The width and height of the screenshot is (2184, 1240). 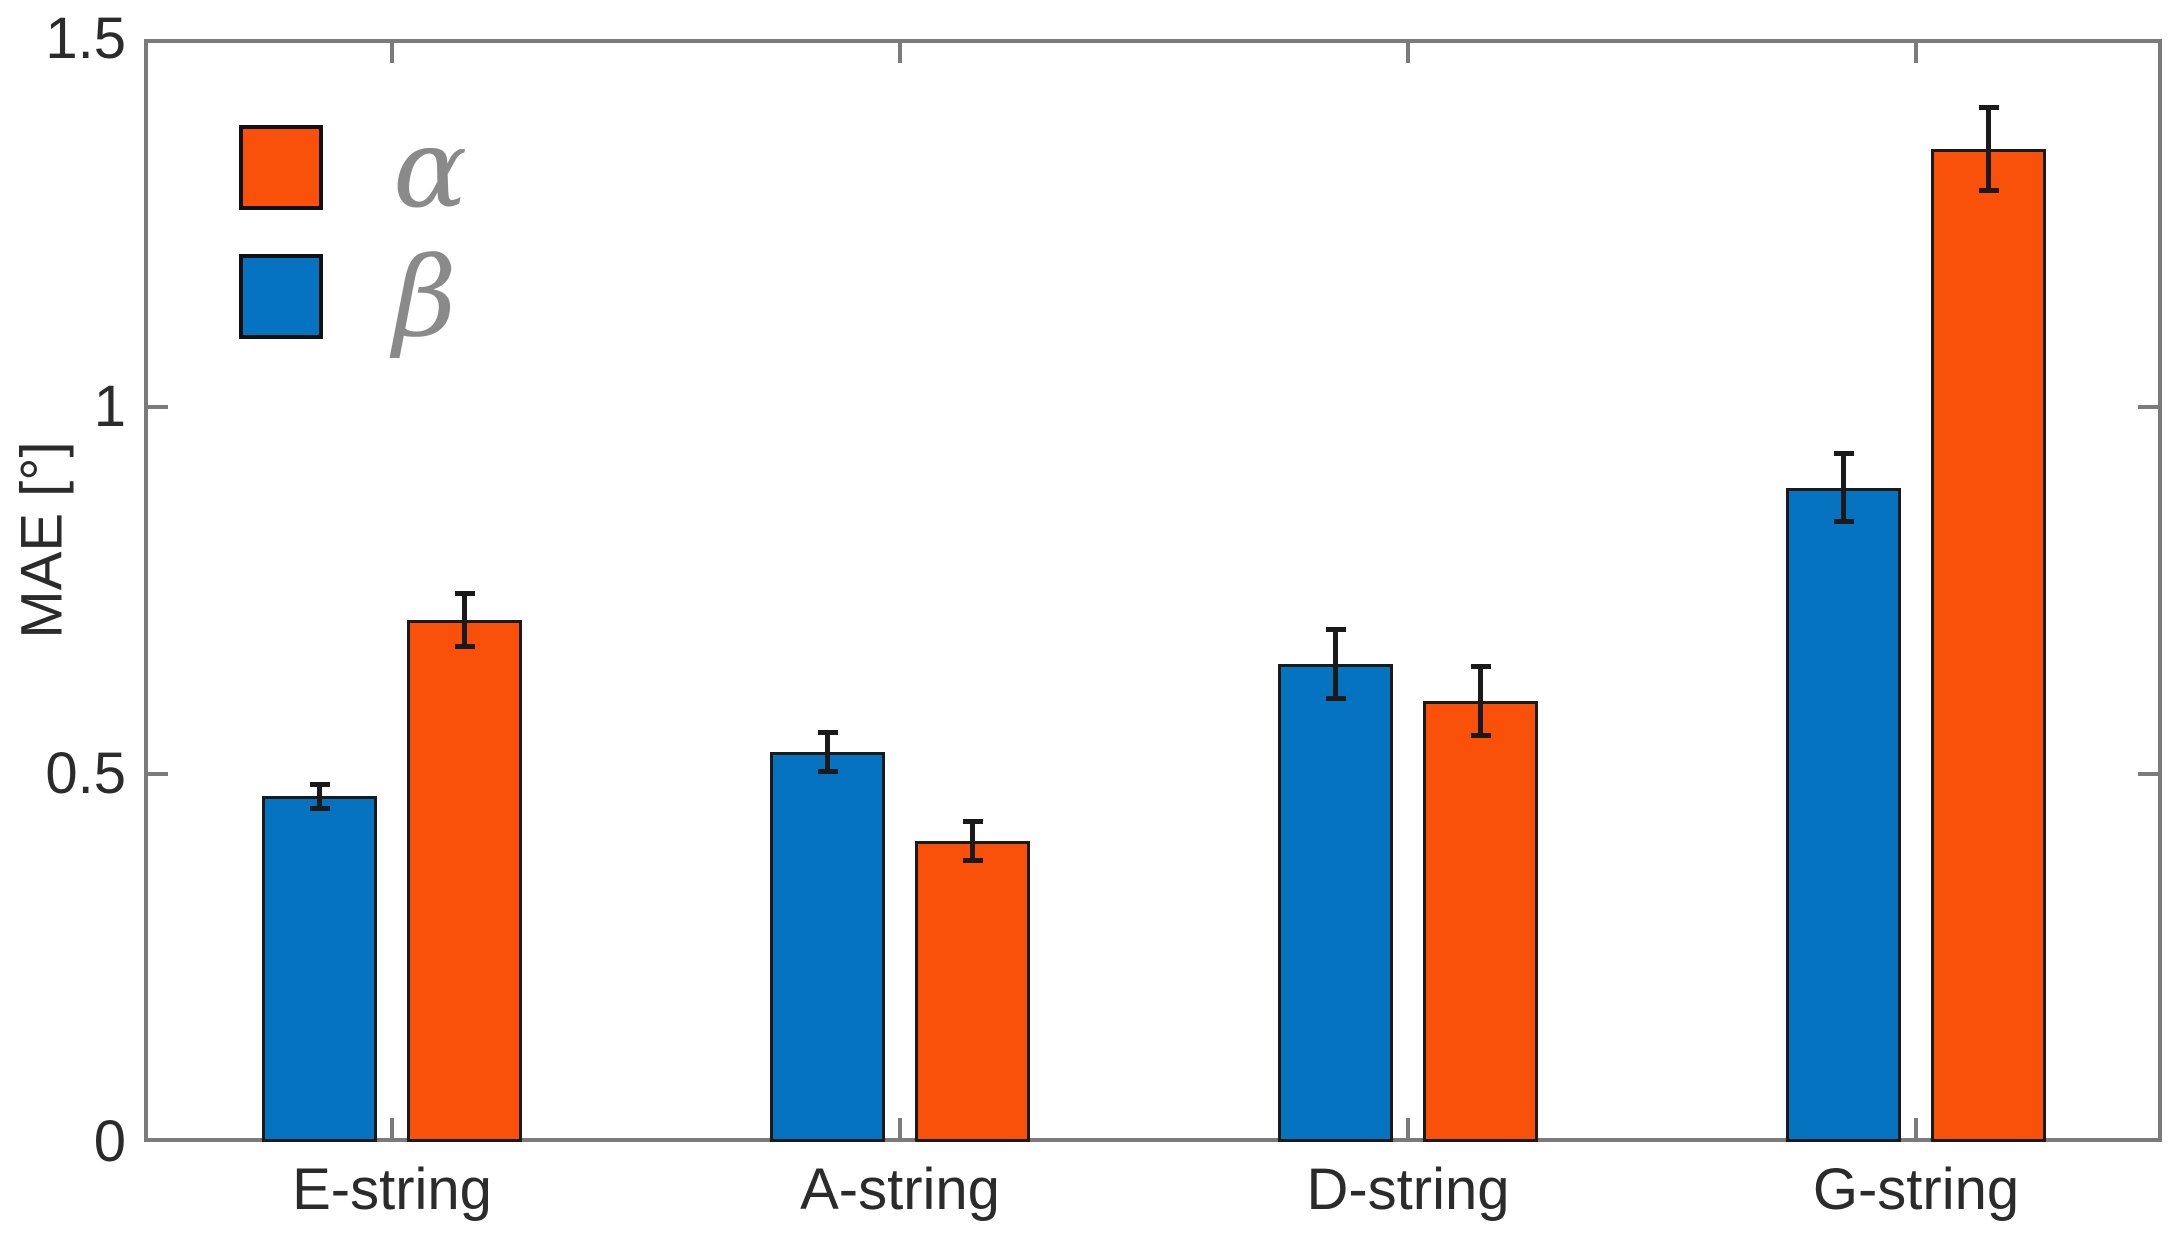 I want to click on x-tick-label-0: E-string, so click(x=392, y=1189).